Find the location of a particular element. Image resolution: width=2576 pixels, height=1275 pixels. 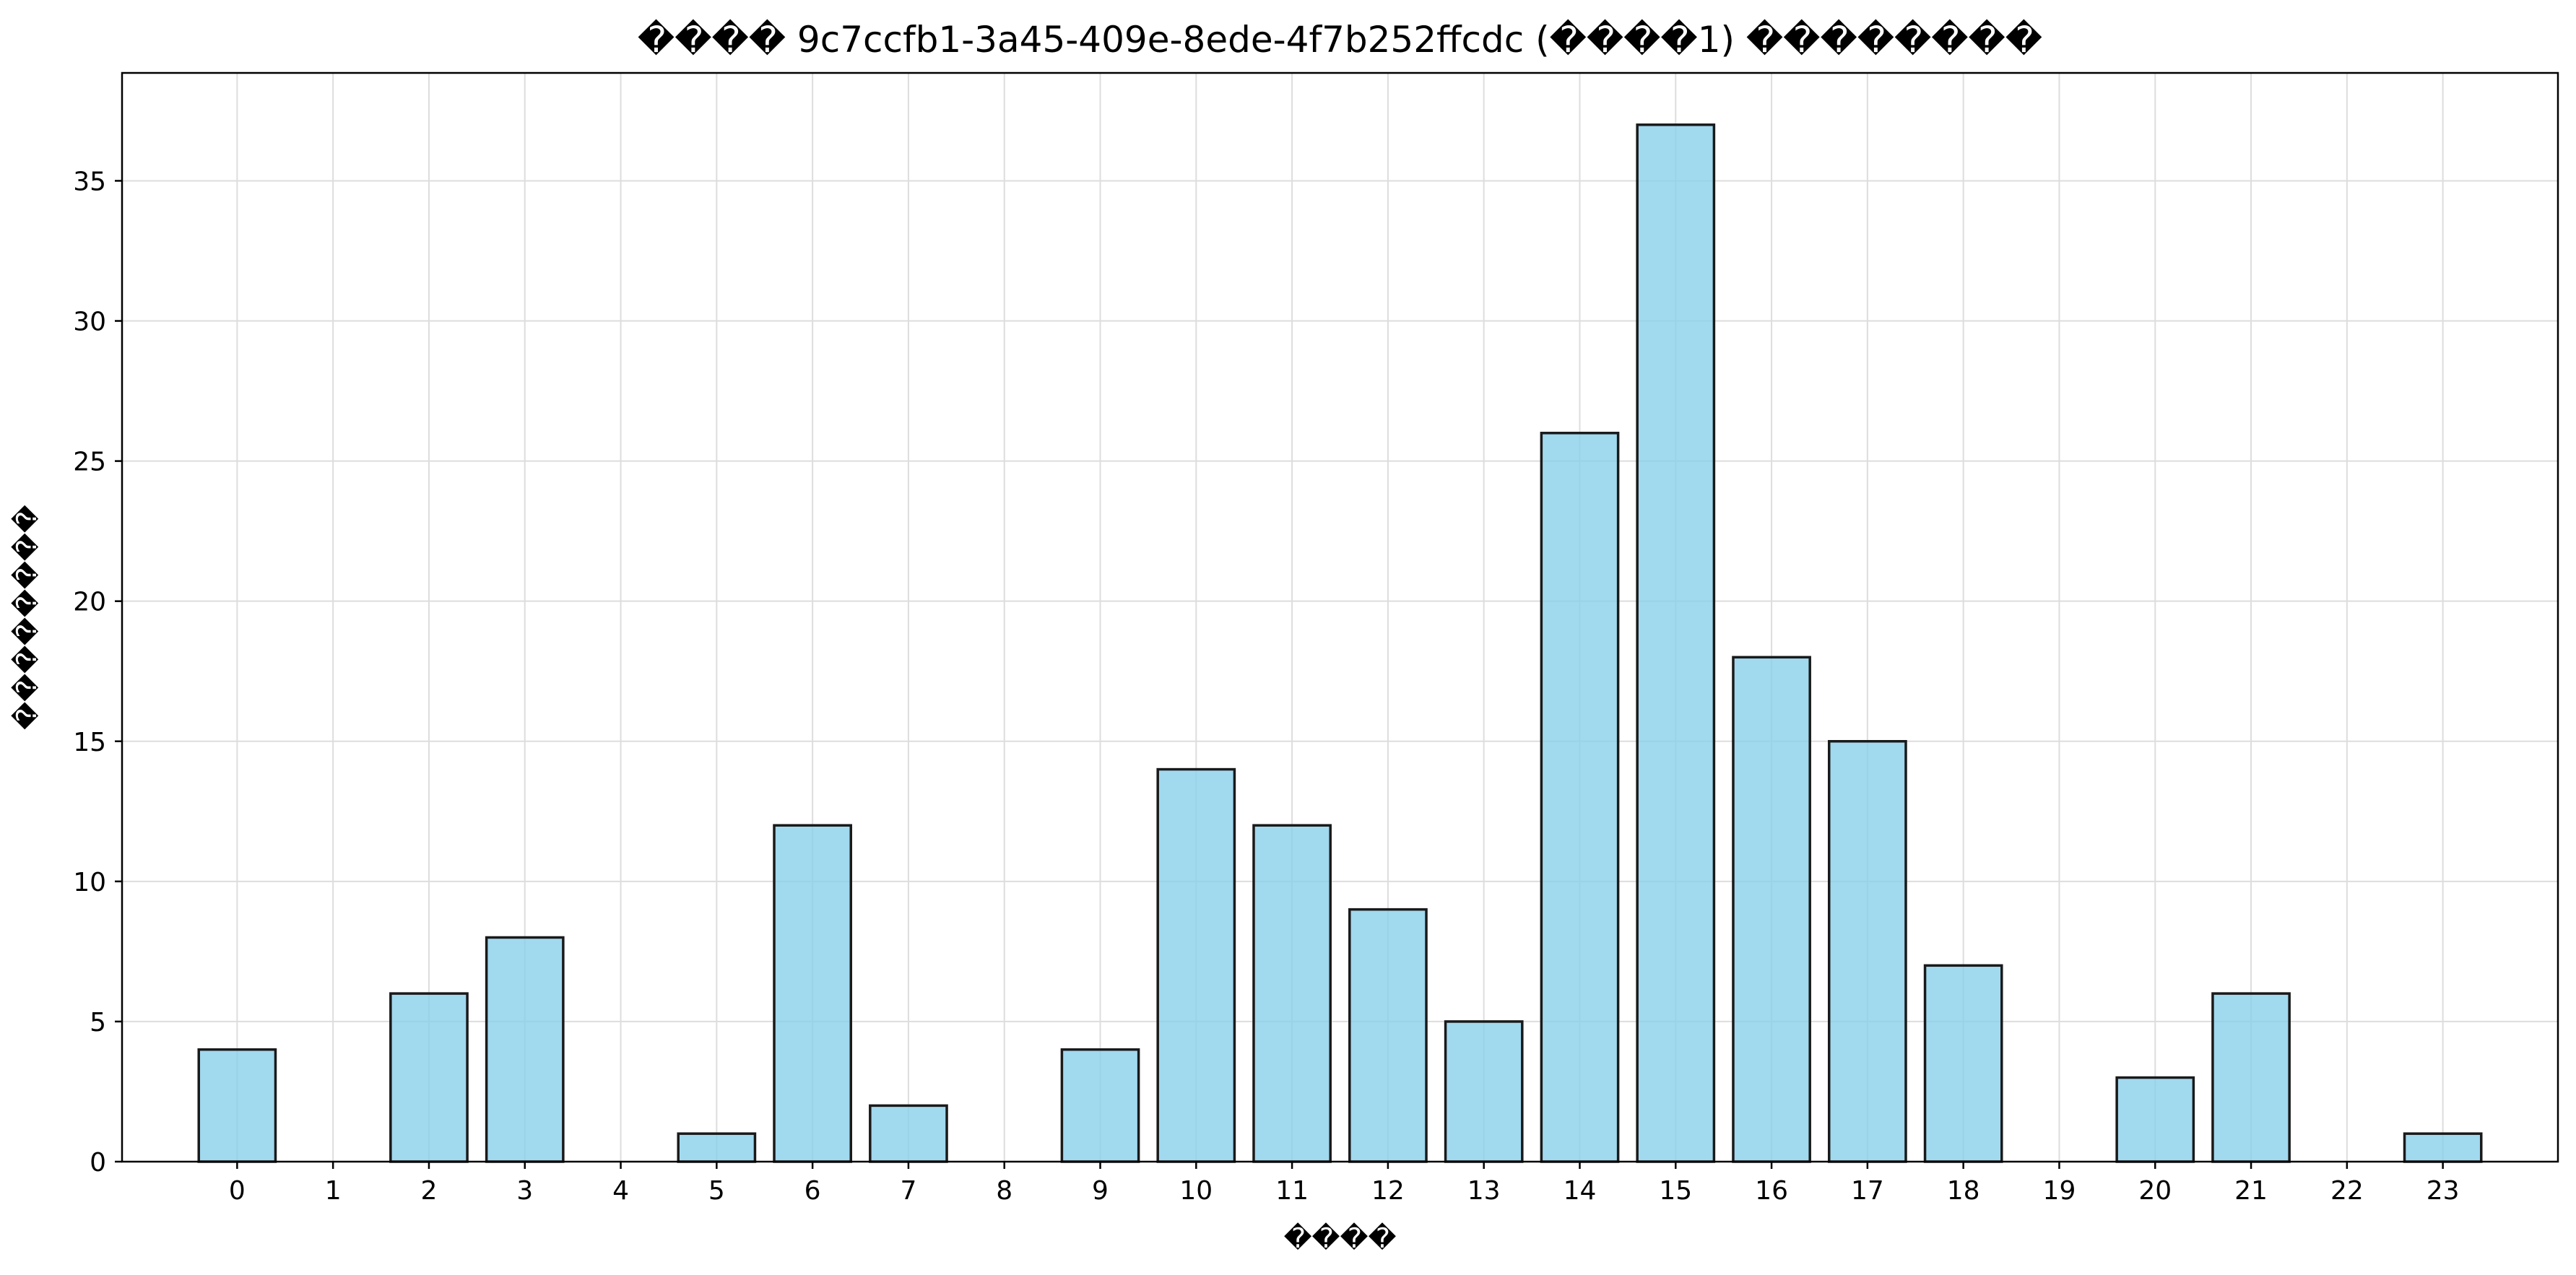

y-tick-label: 30 is located at coordinates (89, 322).